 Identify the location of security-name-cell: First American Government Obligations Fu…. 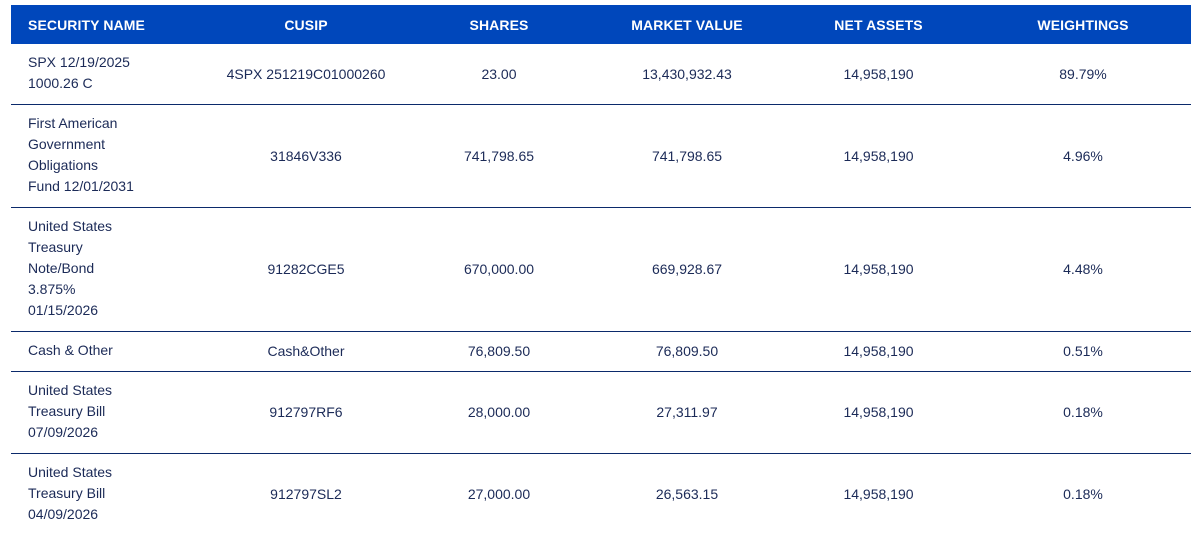
(108, 156).